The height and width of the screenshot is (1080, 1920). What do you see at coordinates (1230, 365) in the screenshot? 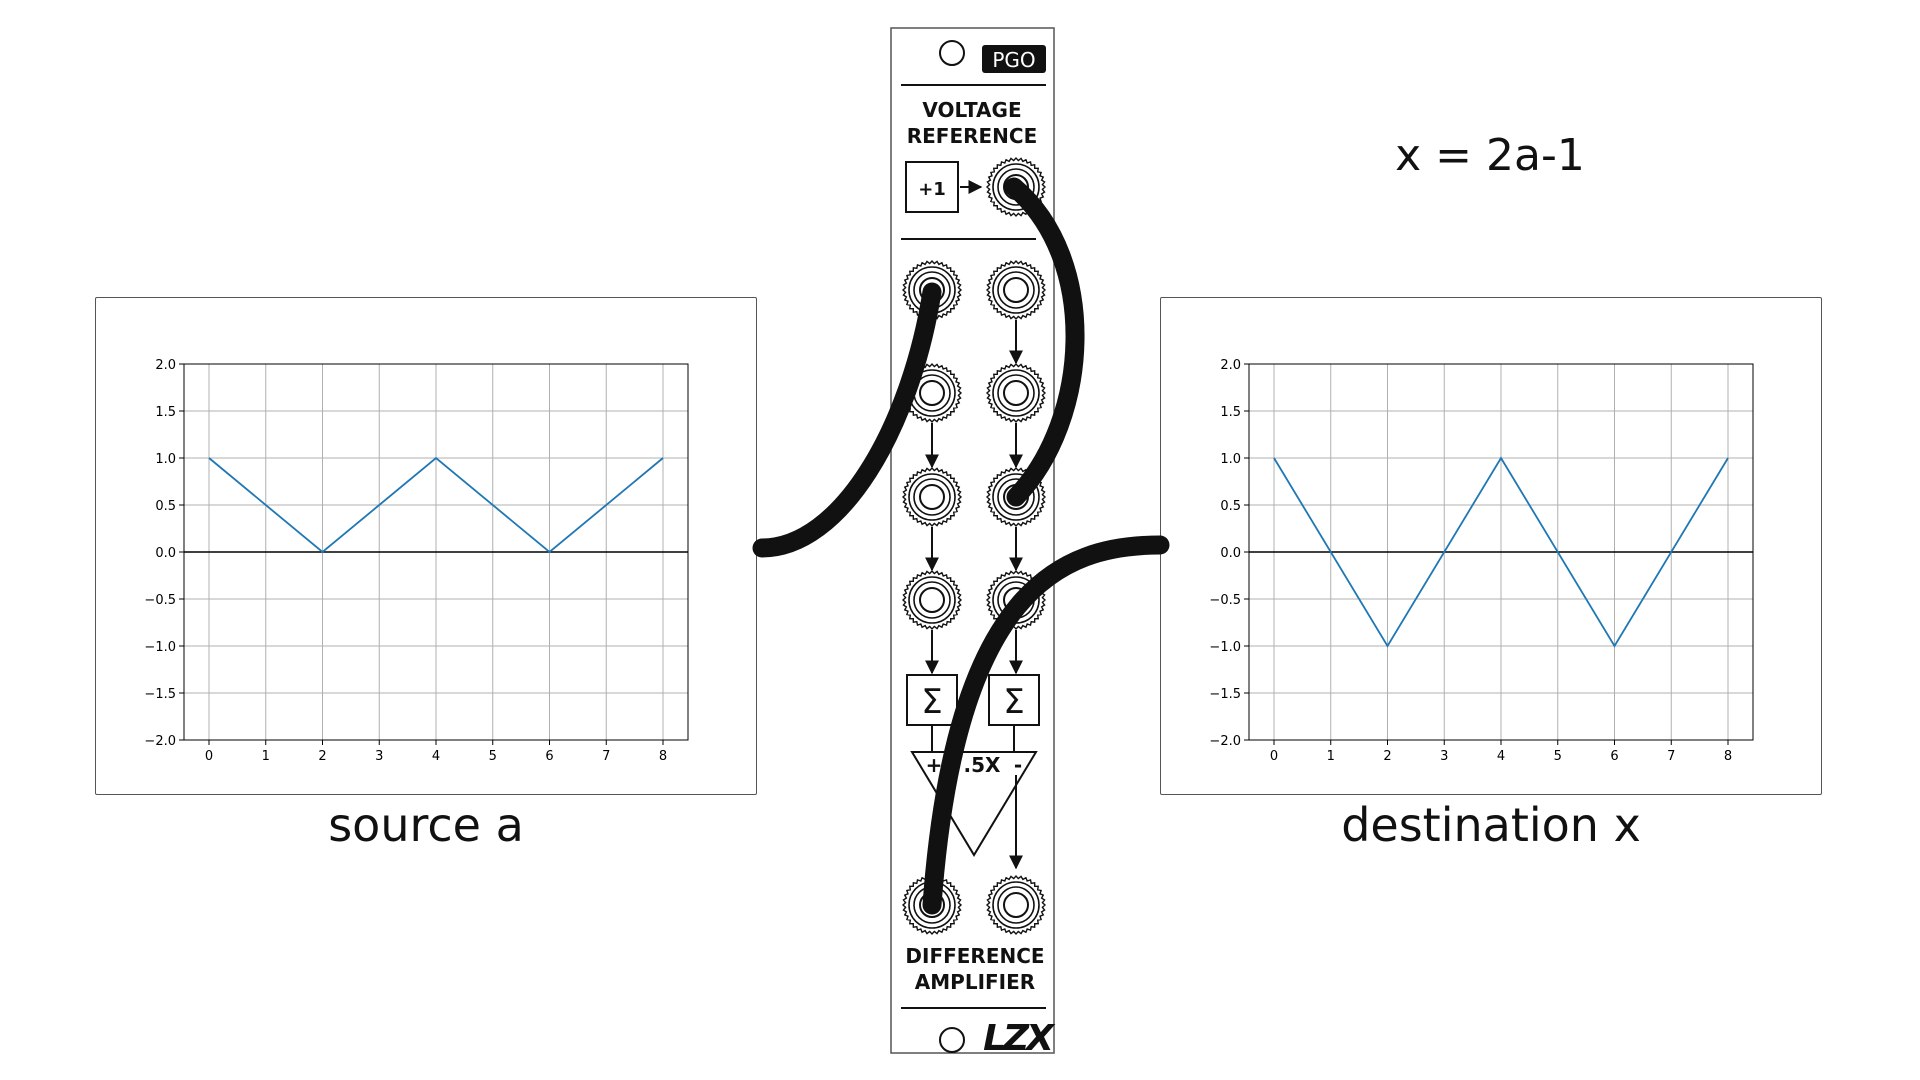
I see `destination-ytick-label: 2.0` at bounding box center [1230, 365].